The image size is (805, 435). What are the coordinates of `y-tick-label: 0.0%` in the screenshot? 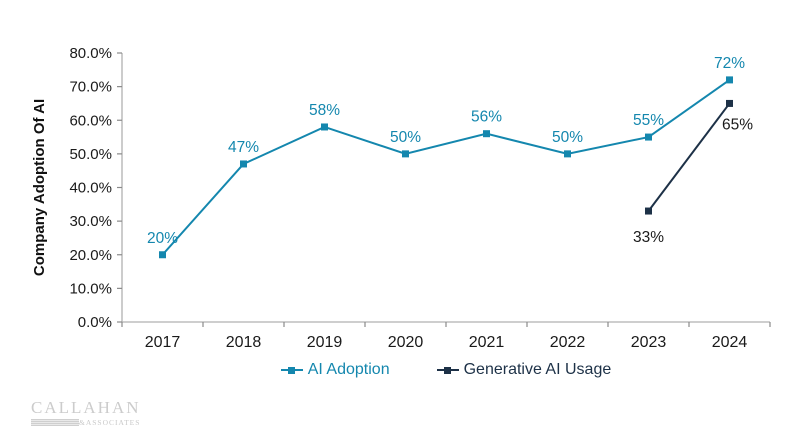 It's located at (95, 322).